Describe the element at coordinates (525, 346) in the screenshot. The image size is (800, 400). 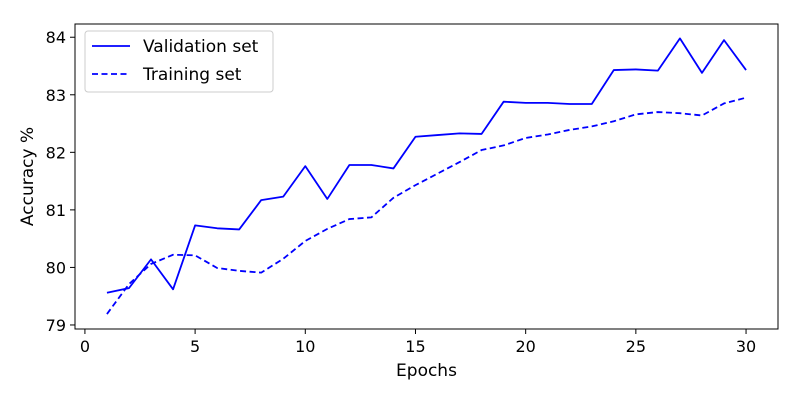
I see `x-tick-label: 20` at that location.